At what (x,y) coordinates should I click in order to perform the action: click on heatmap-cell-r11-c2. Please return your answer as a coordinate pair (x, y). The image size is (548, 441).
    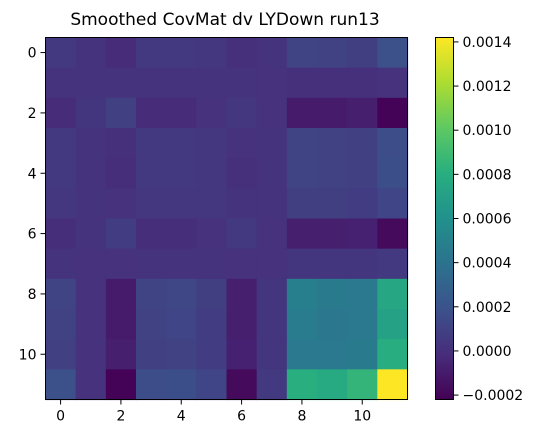
    Looking at the image, I should click on (121, 385).